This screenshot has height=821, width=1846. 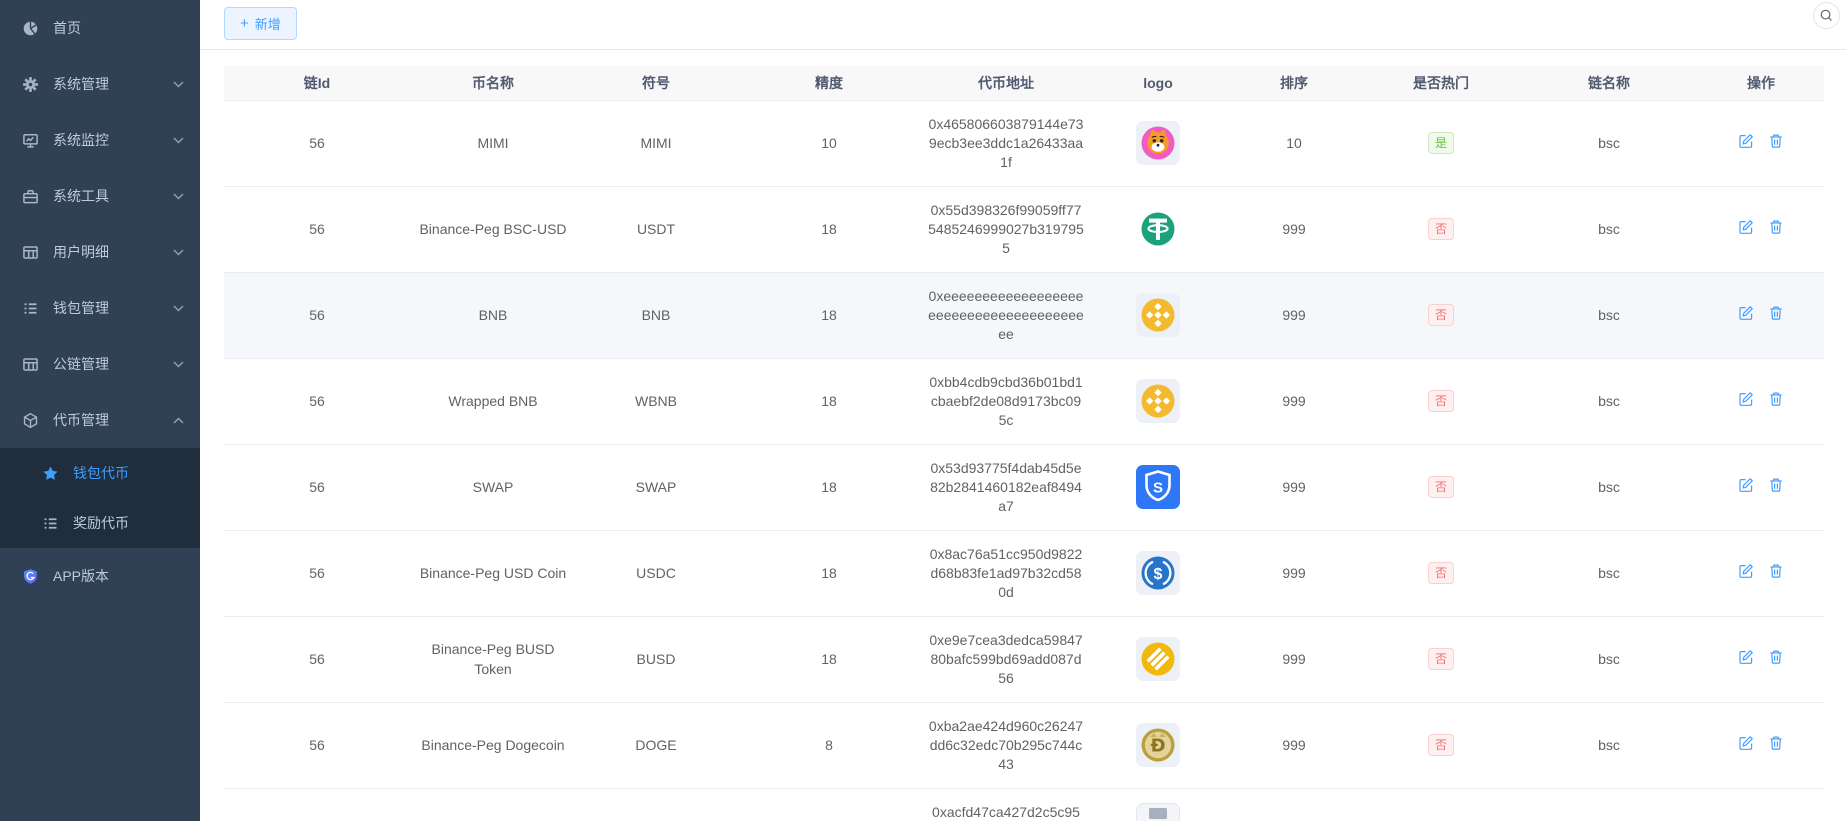 I want to click on star-icon, so click(x=50, y=473).